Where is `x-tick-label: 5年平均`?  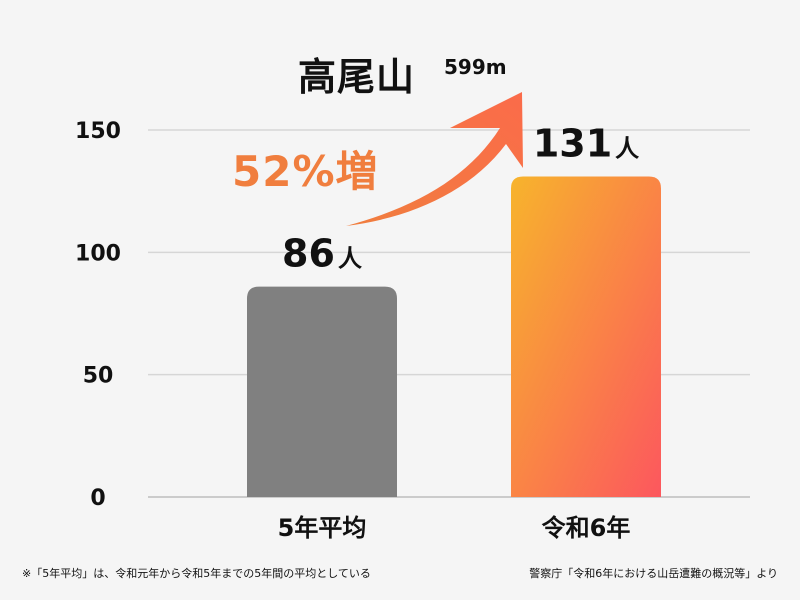 x-tick-label: 5年平均 is located at coordinates (322, 528).